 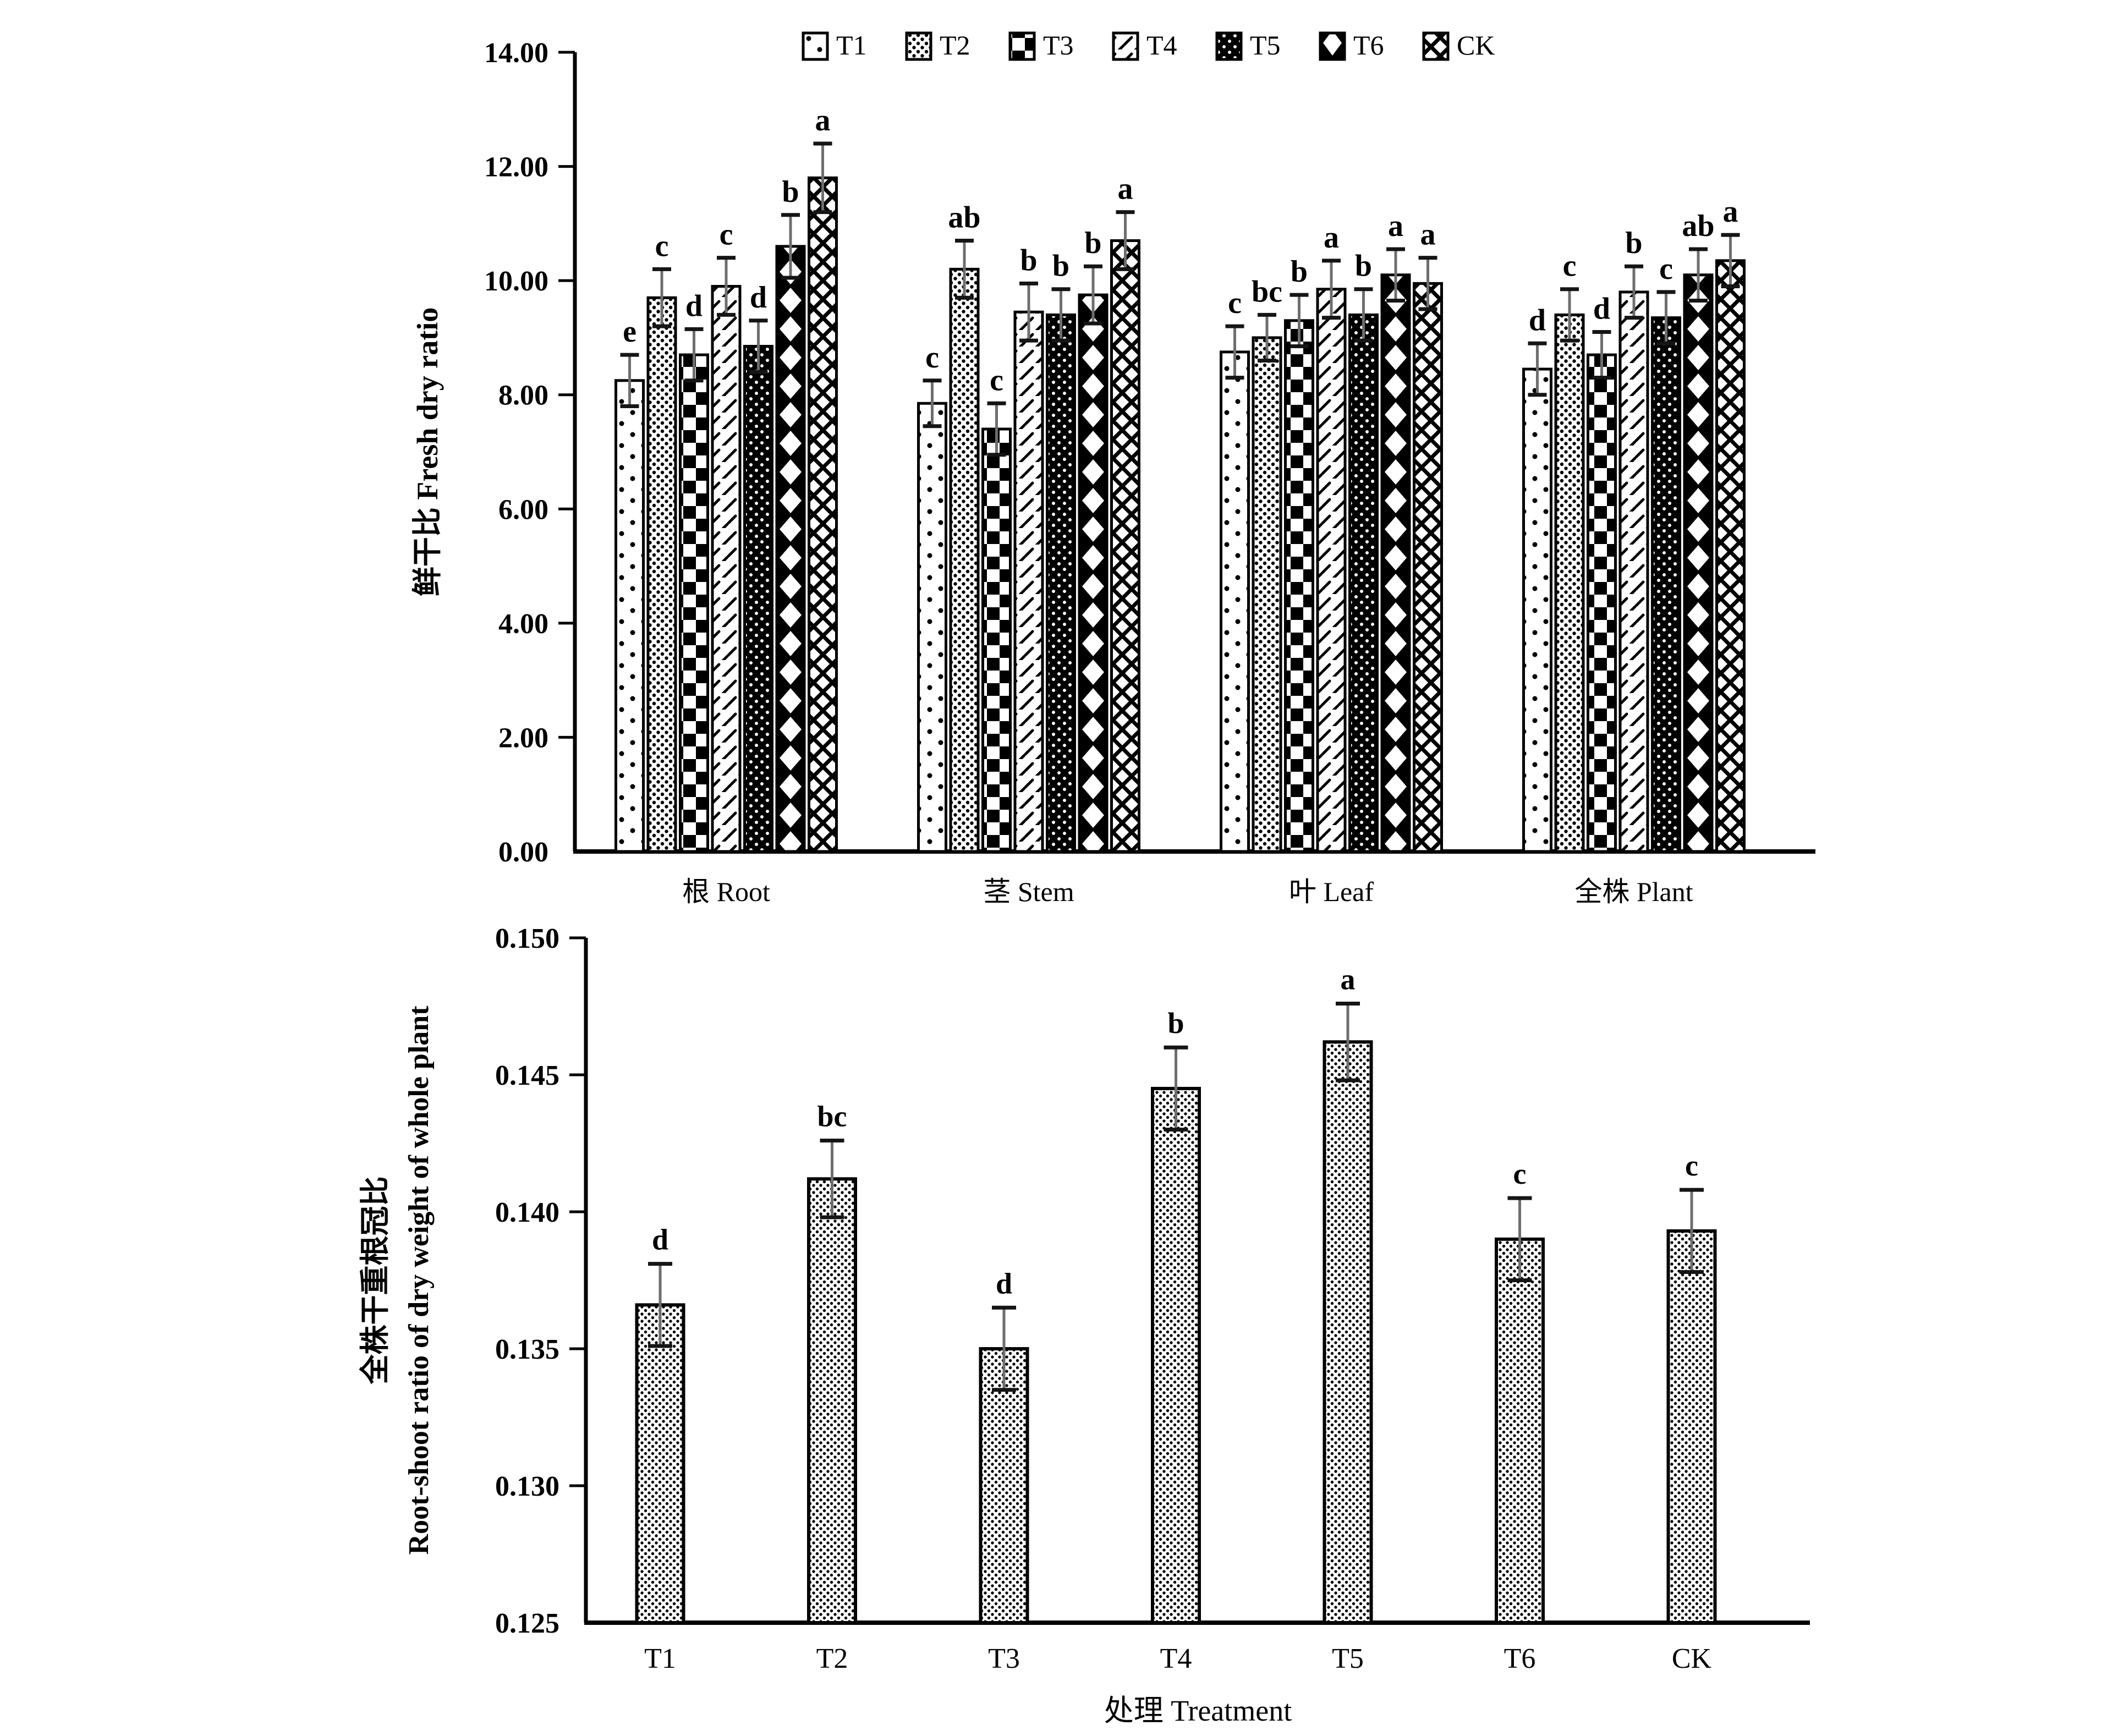 What do you see at coordinates (1351, 45) in the screenshot?
I see `legend-item-T6: T6` at bounding box center [1351, 45].